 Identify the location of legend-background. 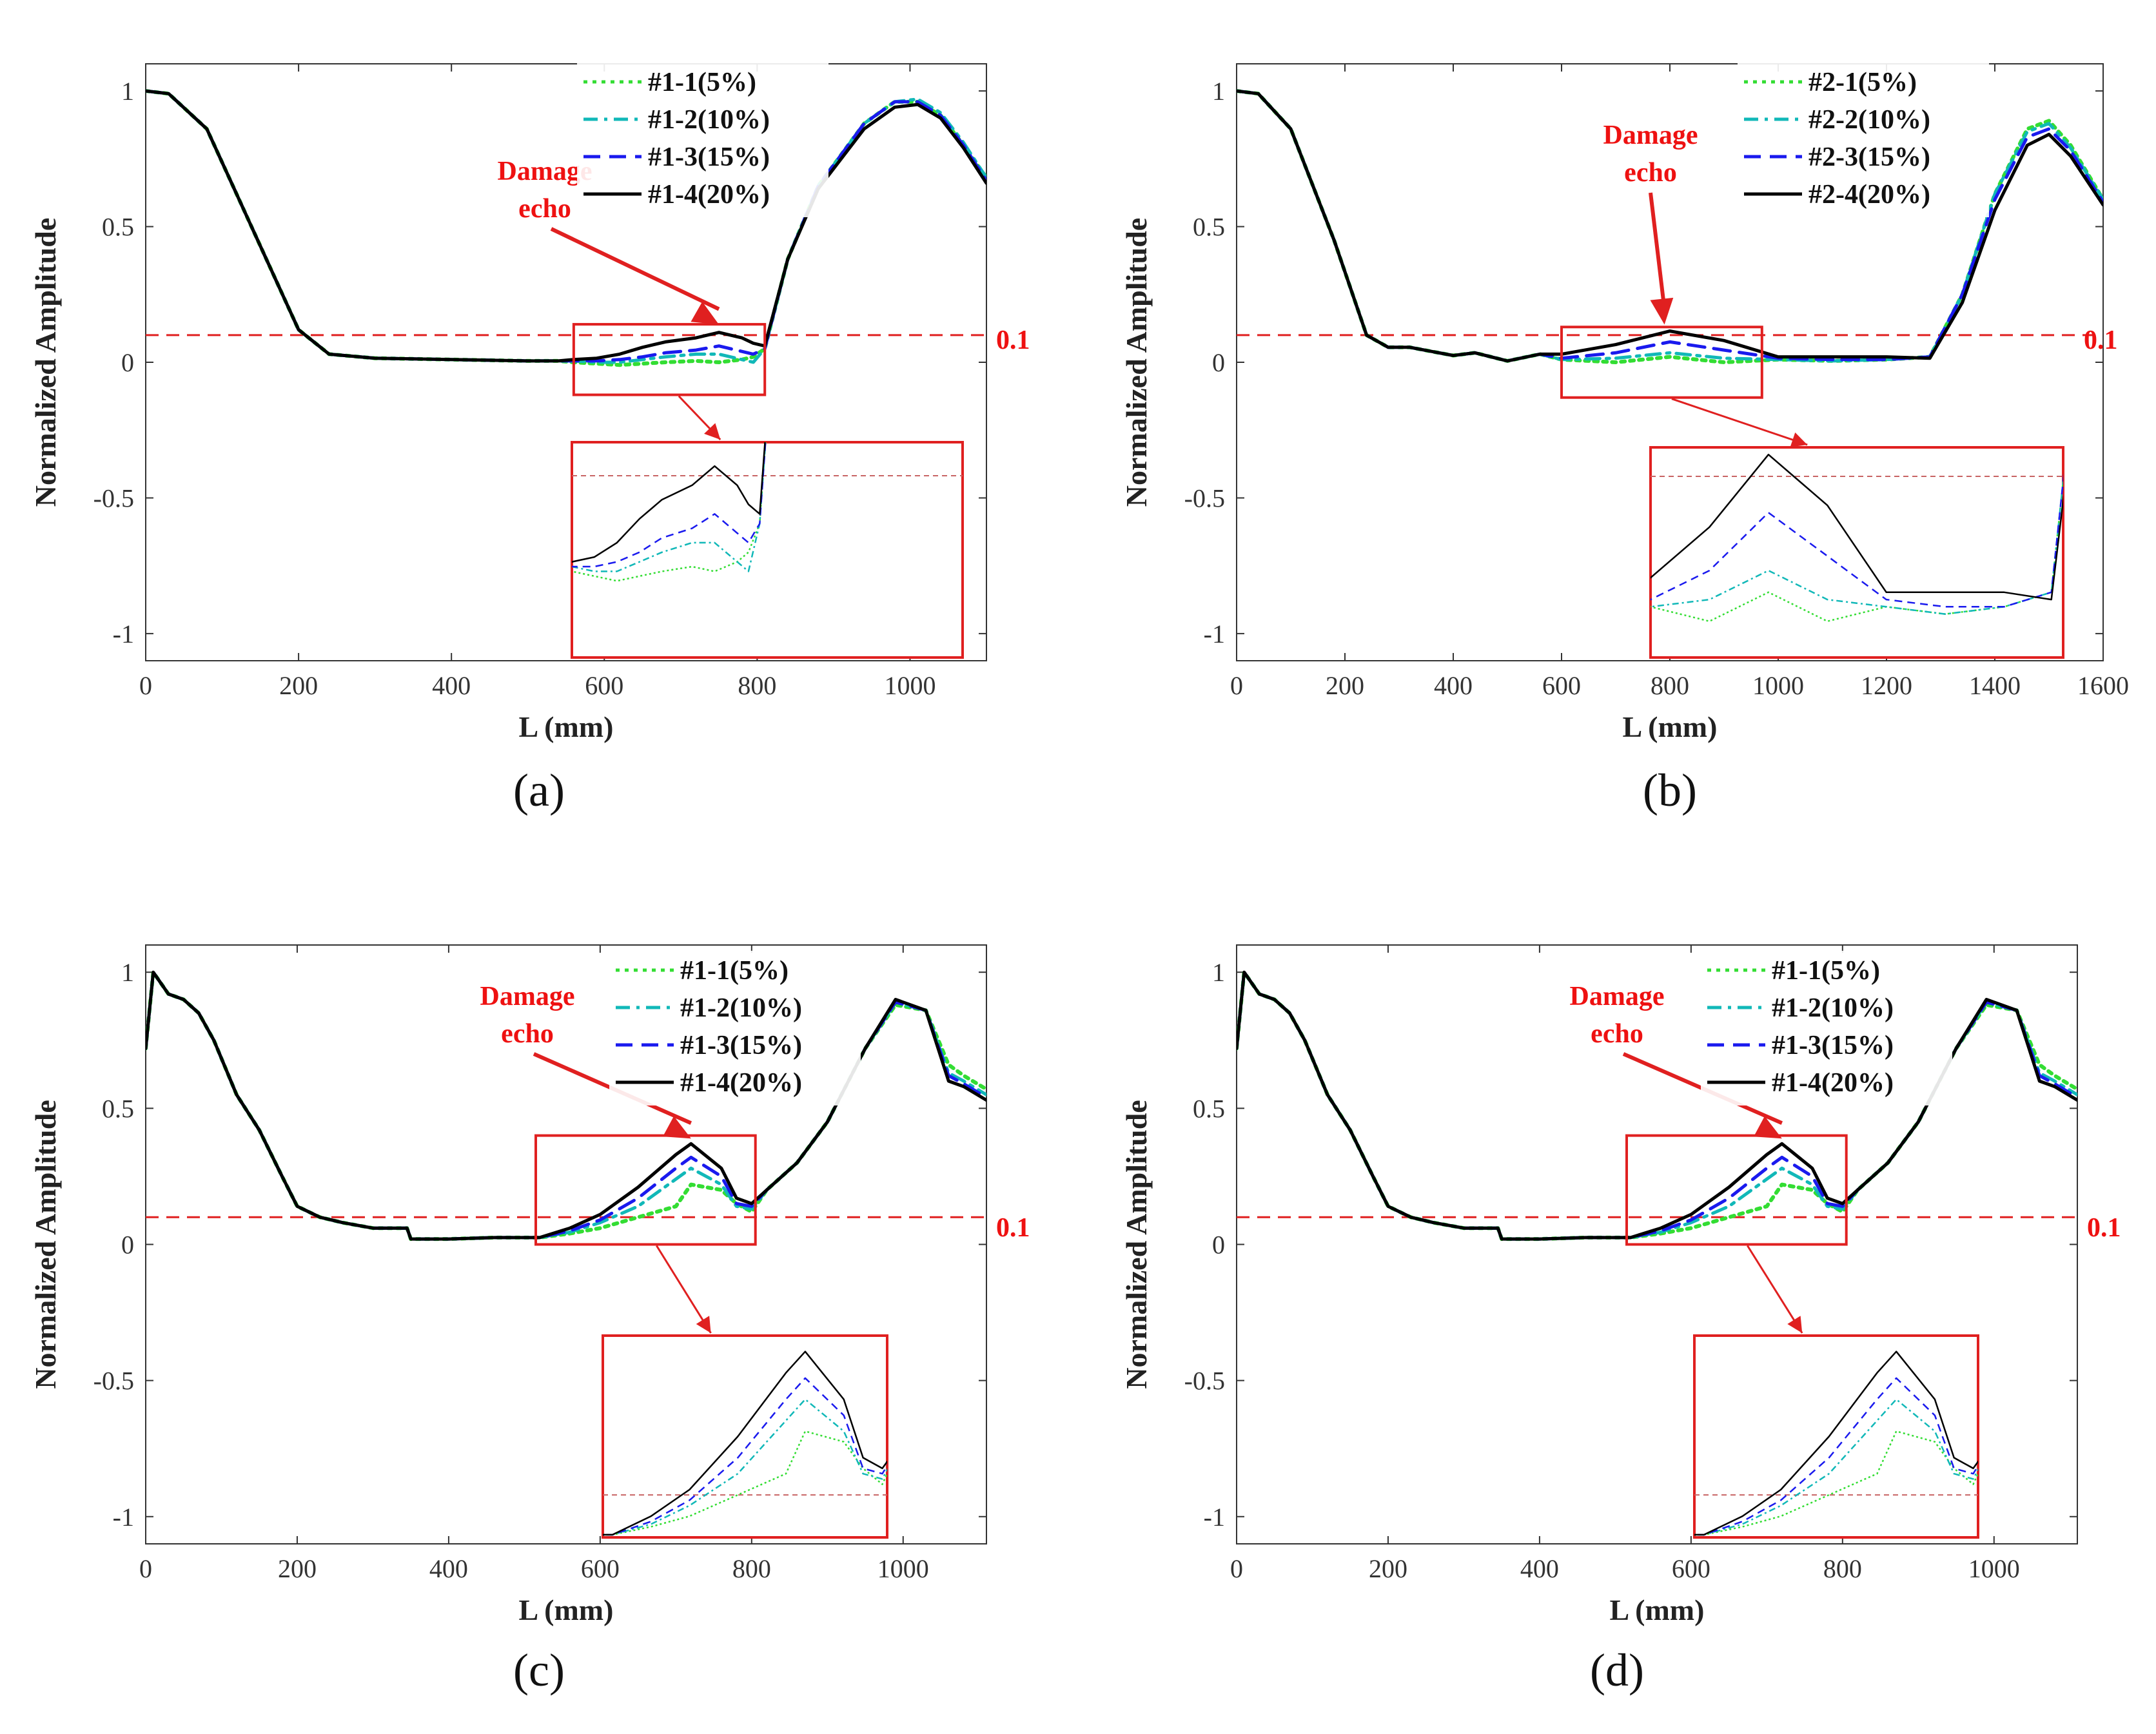
(1863, 140).